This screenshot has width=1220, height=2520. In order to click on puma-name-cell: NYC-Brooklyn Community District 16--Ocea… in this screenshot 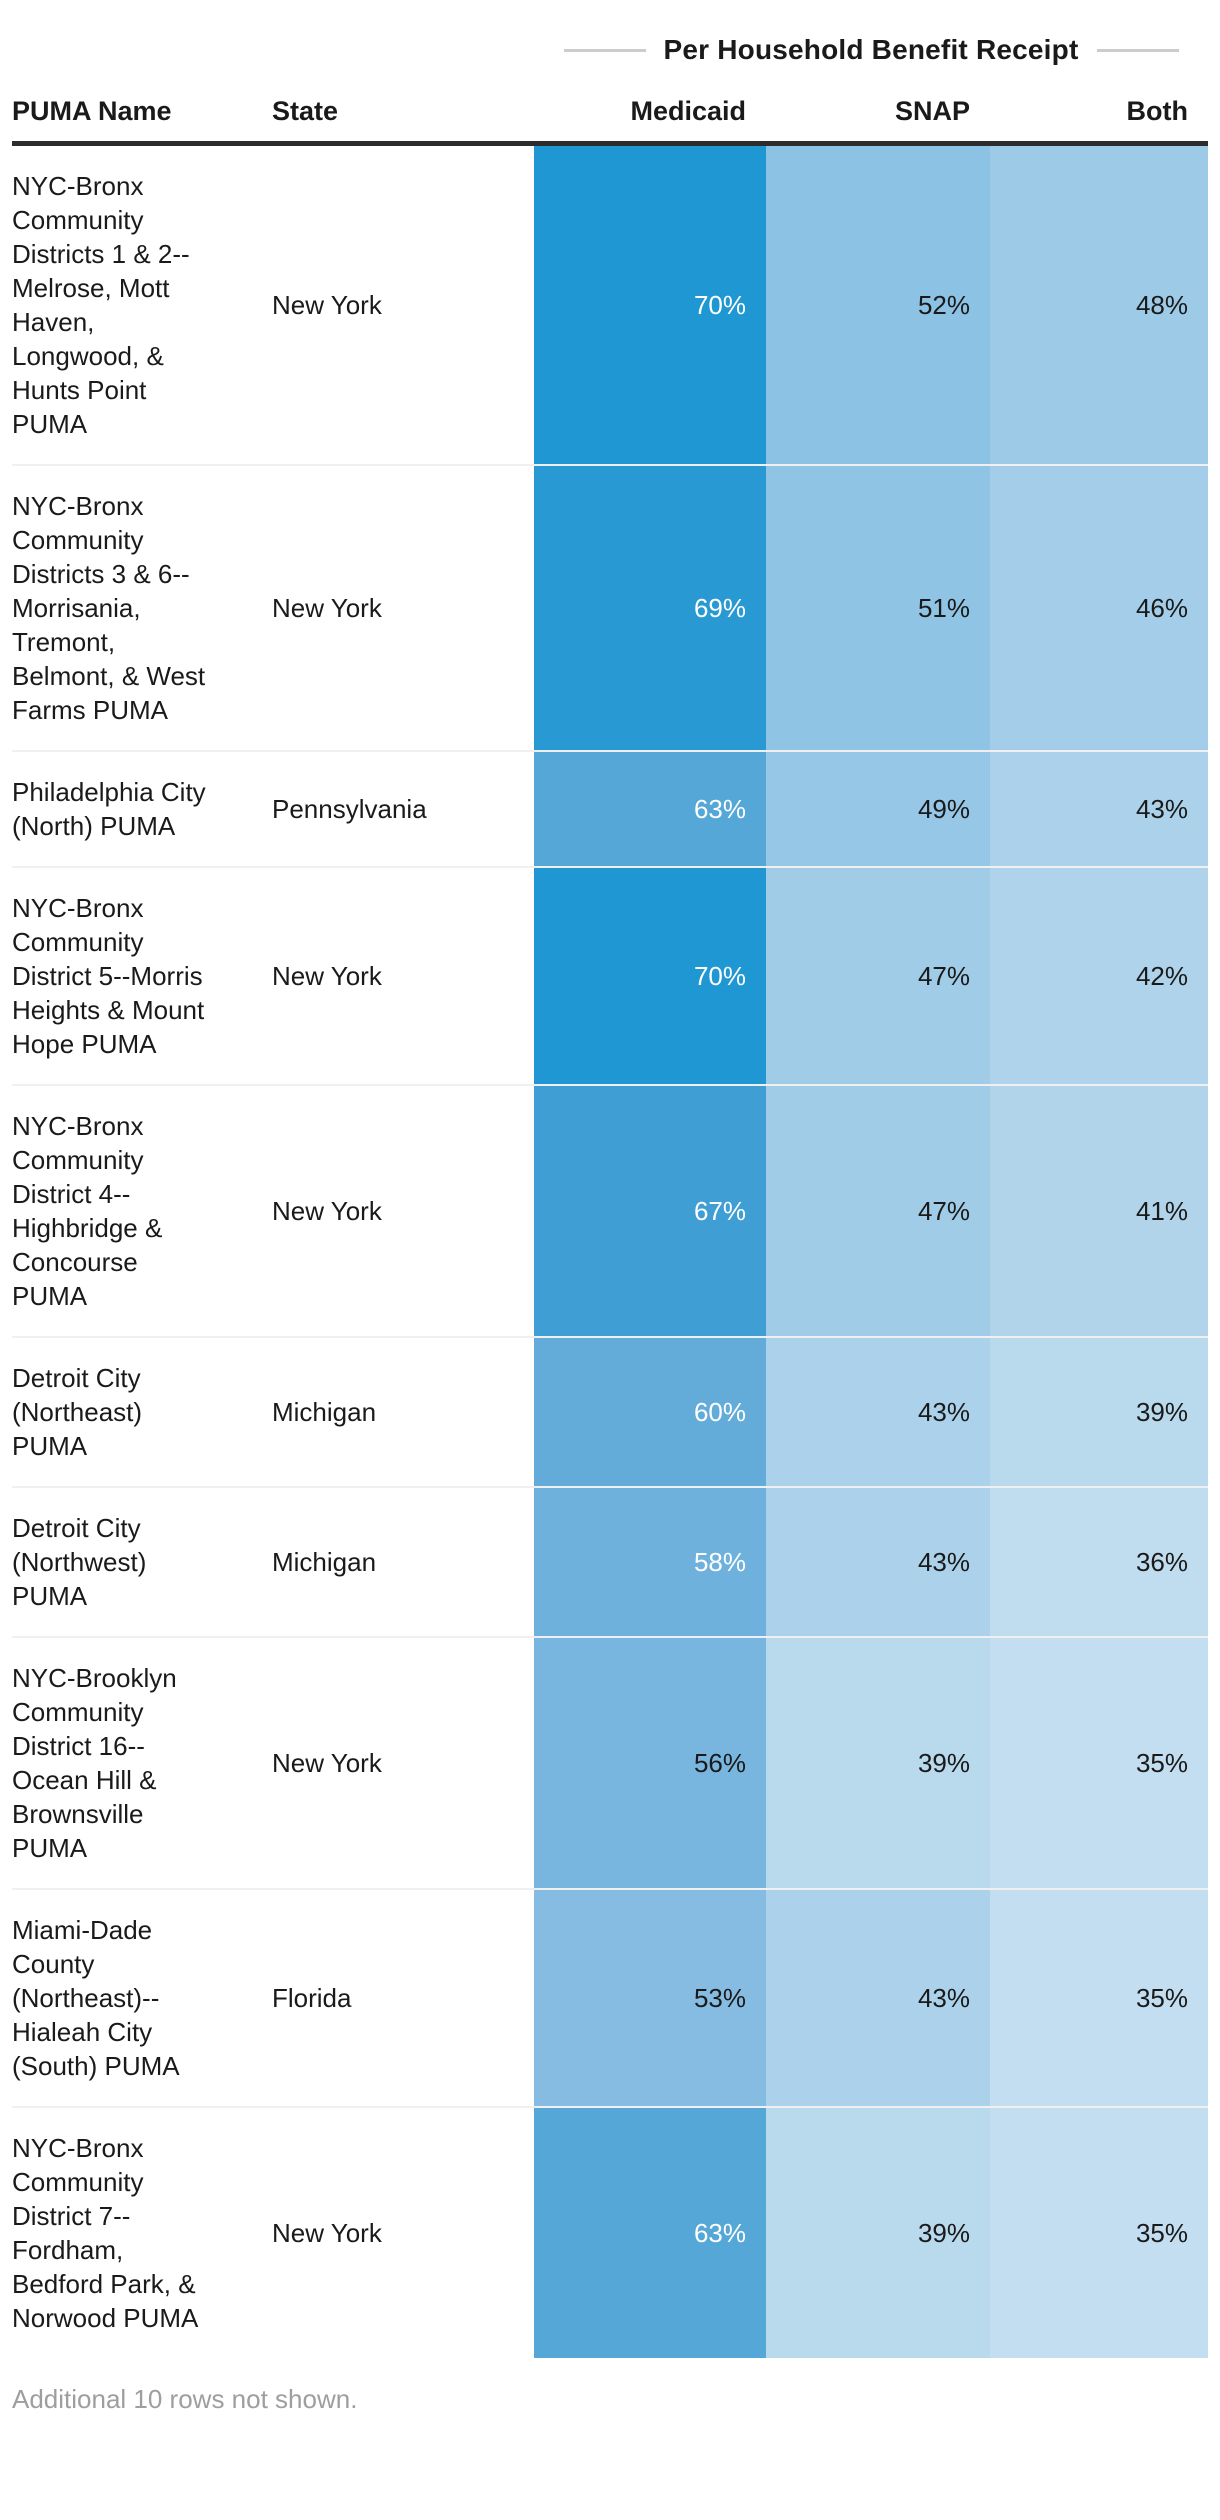, I will do `click(94, 1763)`.